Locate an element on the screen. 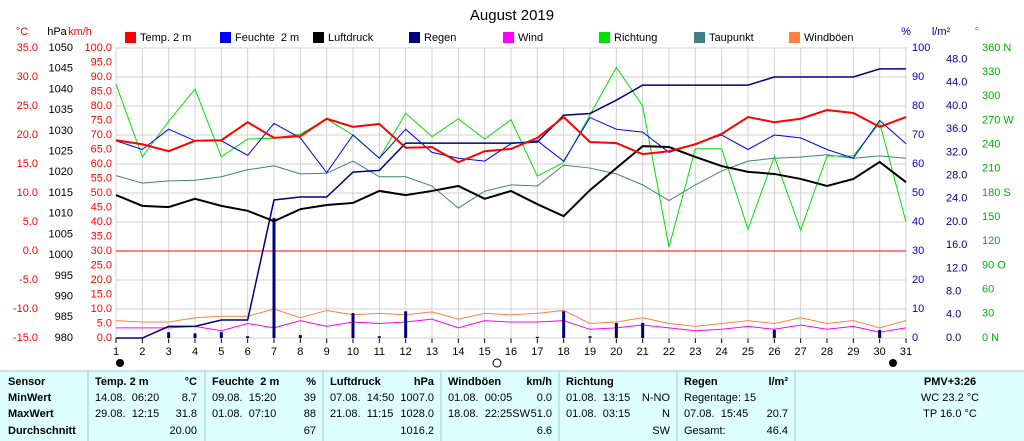 The image size is (1024, 441). x-tick-label: 29 is located at coordinates (853, 352).